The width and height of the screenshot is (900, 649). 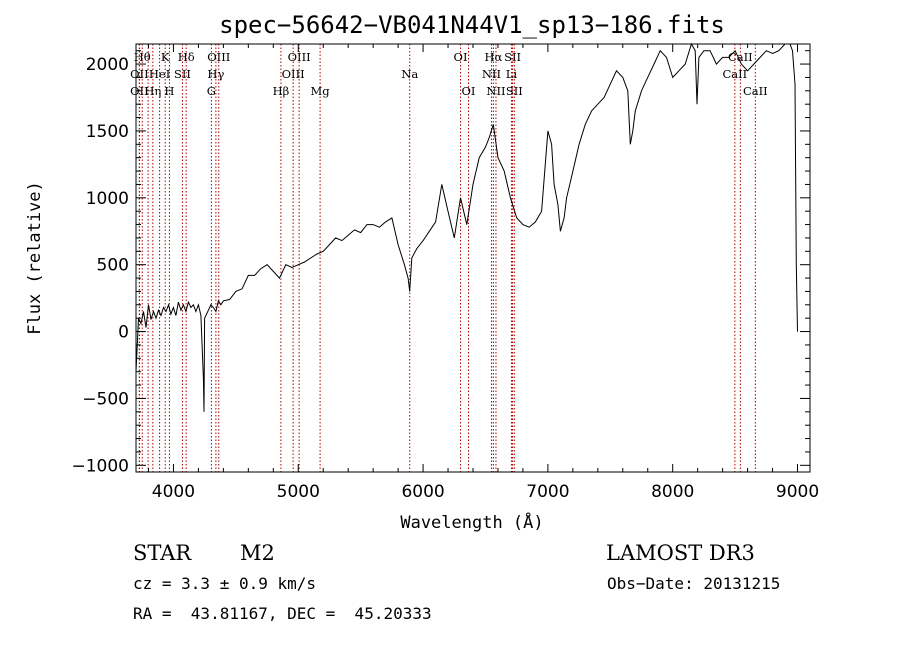 What do you see at coordinates (298, 492) in the screenshot?
I see `x-tick-label: 5000` at bounding box center [298, 492].